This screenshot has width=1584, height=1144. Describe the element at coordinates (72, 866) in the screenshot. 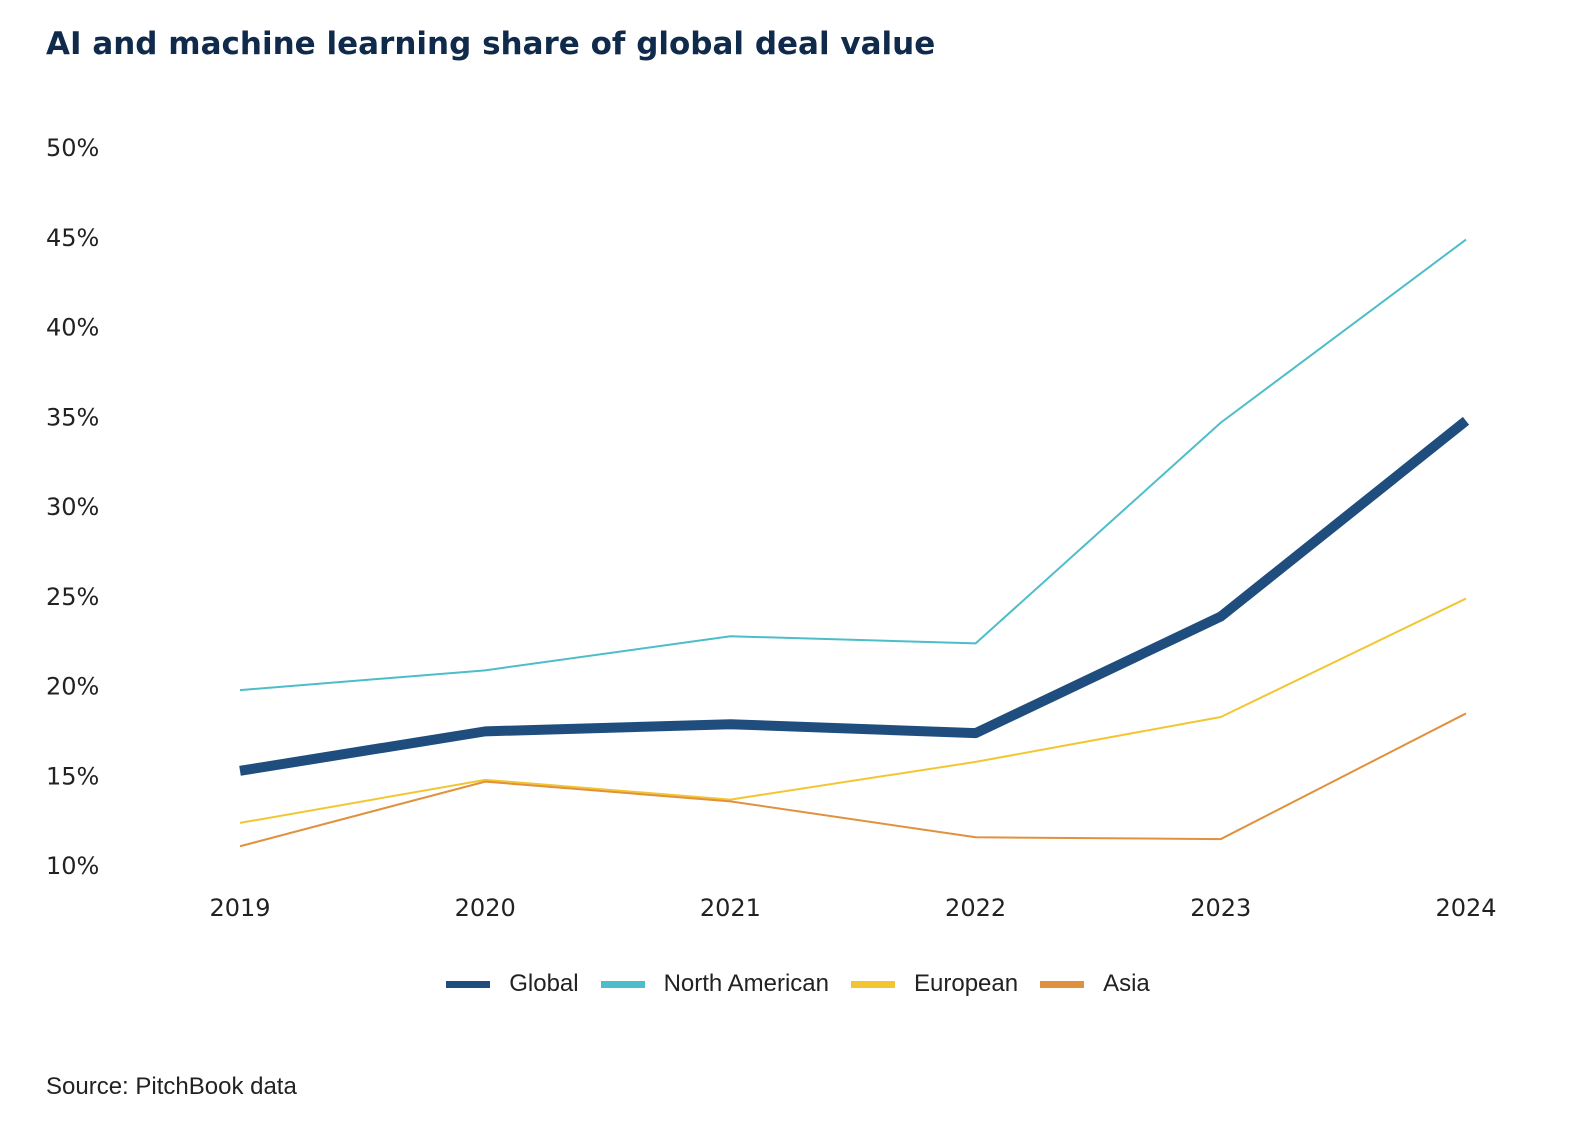

I see `y-tick-label: 10%` at that location.